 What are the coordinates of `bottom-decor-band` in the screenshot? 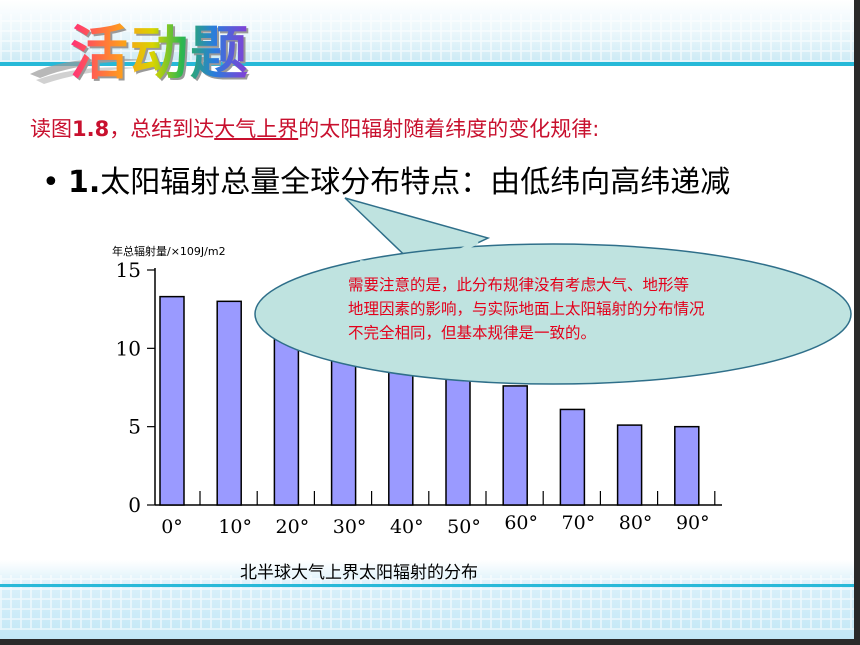 It's located at (430, 602).